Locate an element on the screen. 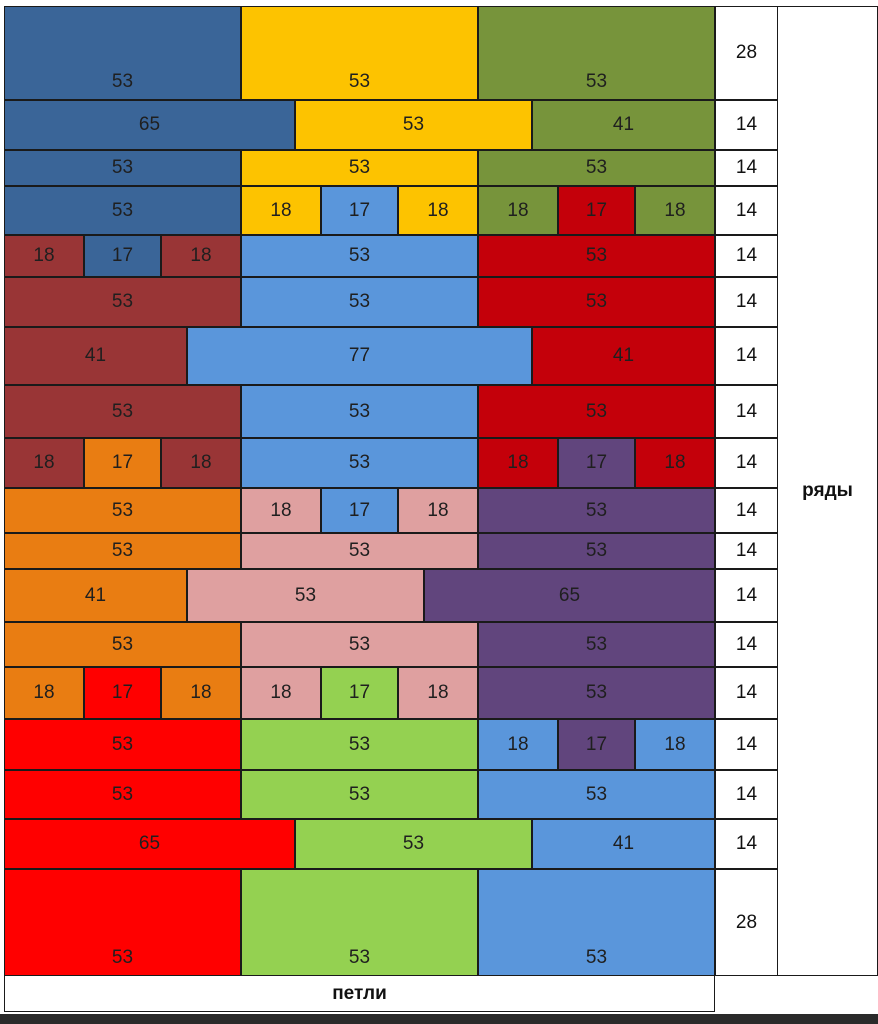 The width and height of the screenshot is (878, 1024). color-block: 77 is located at coordinates (359, 356).